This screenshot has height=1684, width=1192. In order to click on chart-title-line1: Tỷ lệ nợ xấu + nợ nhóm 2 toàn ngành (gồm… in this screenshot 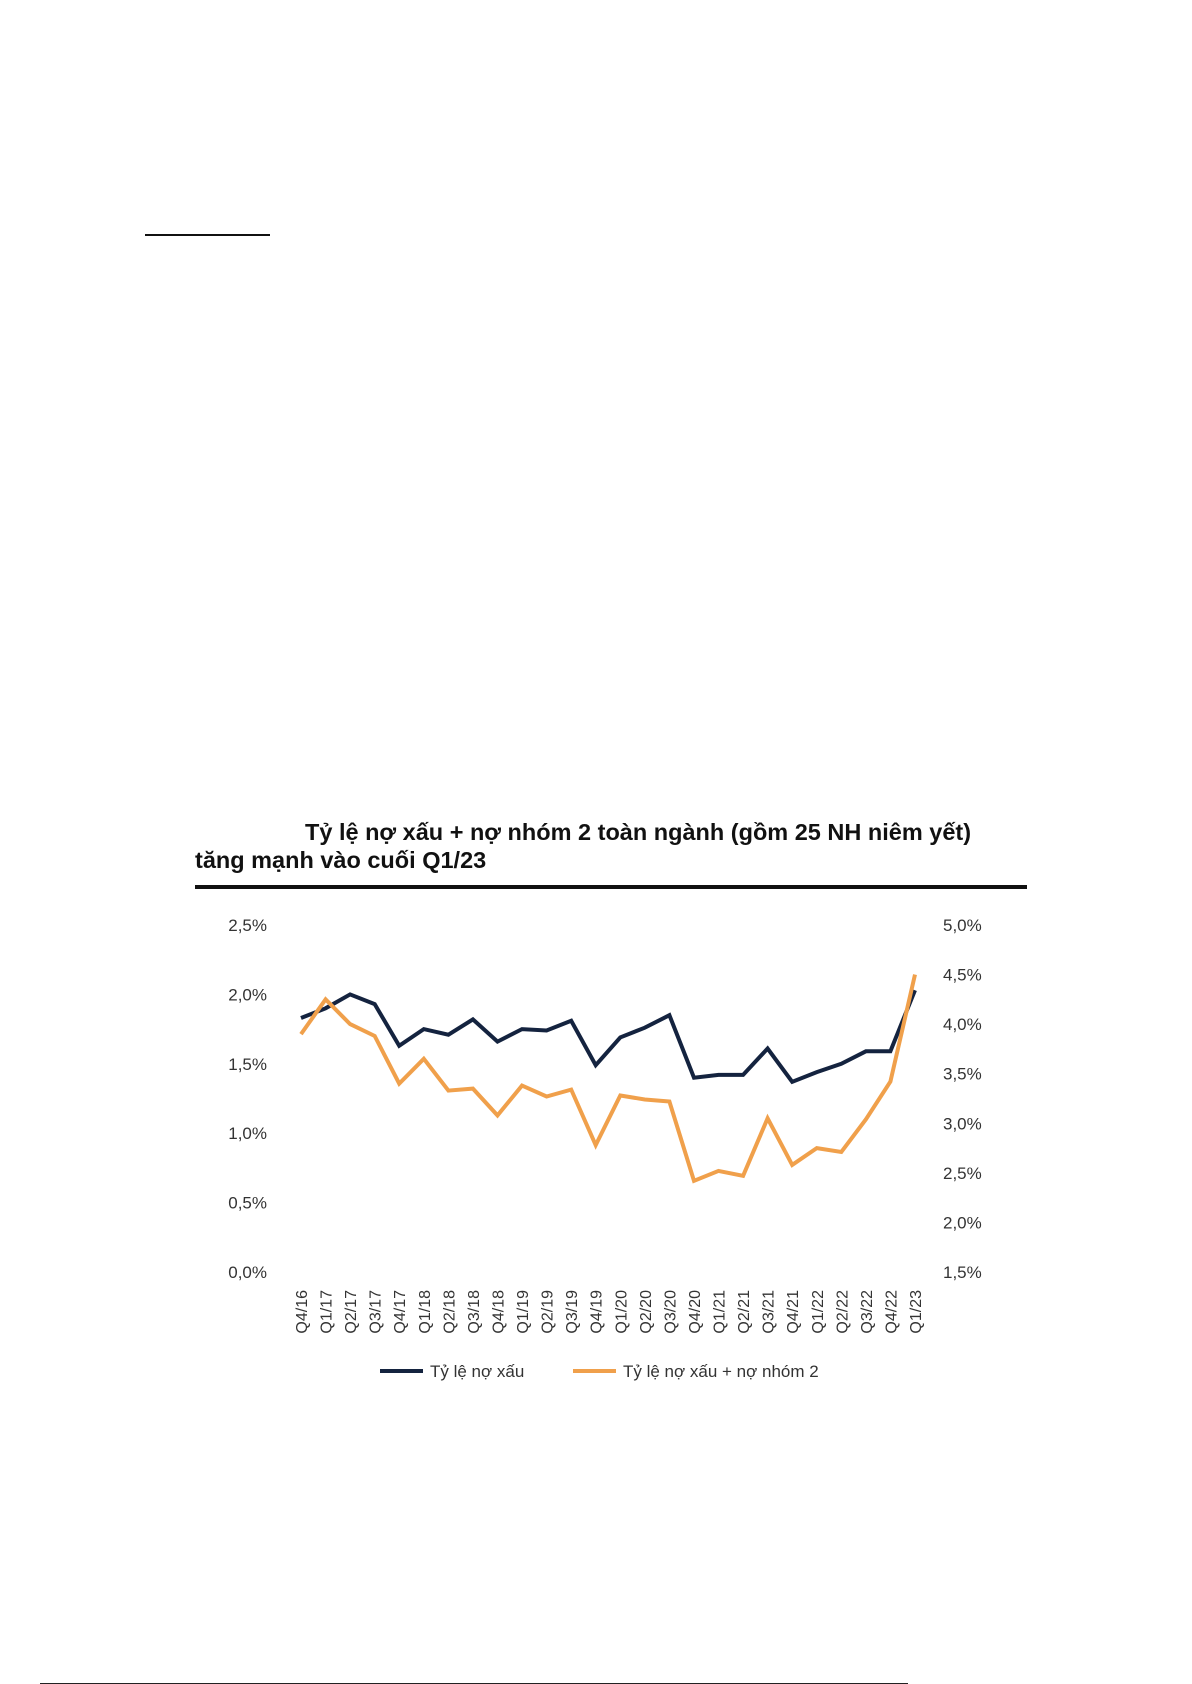, I will do `click(638, 832)`.